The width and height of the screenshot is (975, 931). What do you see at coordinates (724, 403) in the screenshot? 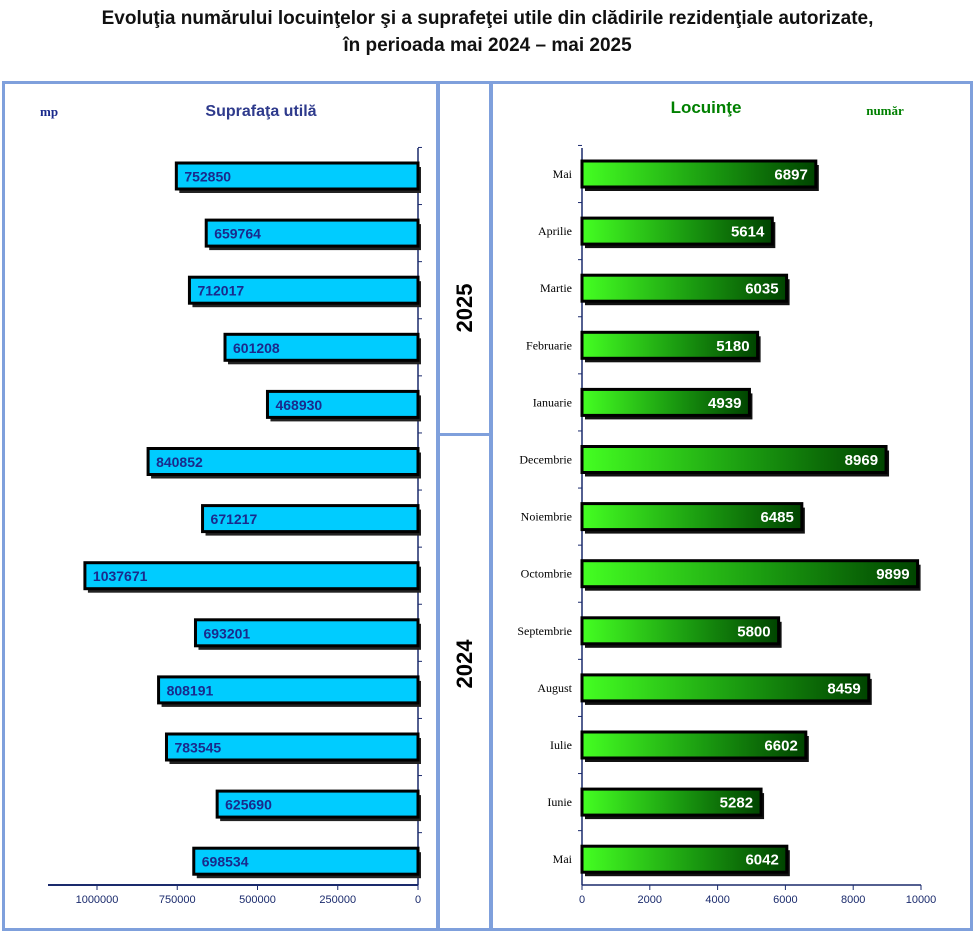
I see `dwellings-bar-value: 4939` at bounding box center [724, 403].